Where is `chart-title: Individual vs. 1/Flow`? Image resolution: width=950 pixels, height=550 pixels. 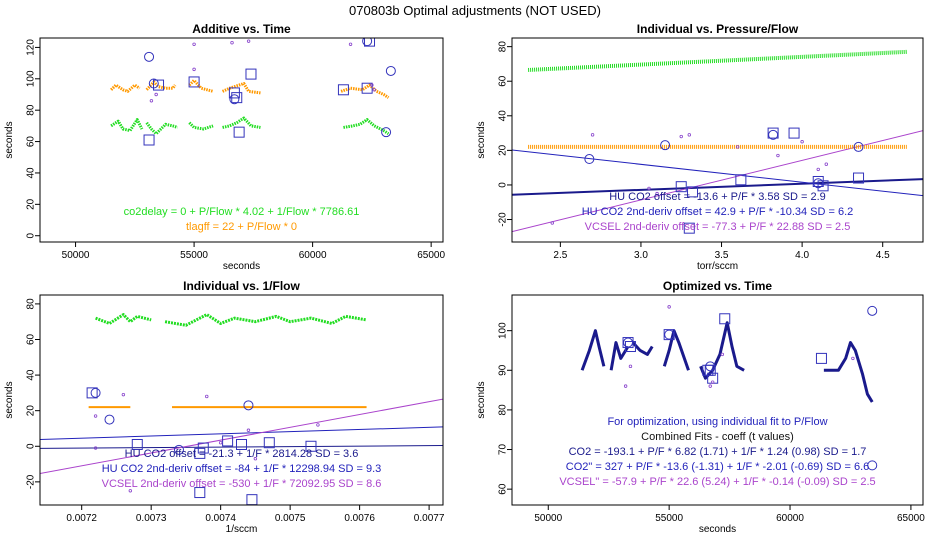
chart-title: Individual vs. 1/Flow is located at coordinates (241, 286).